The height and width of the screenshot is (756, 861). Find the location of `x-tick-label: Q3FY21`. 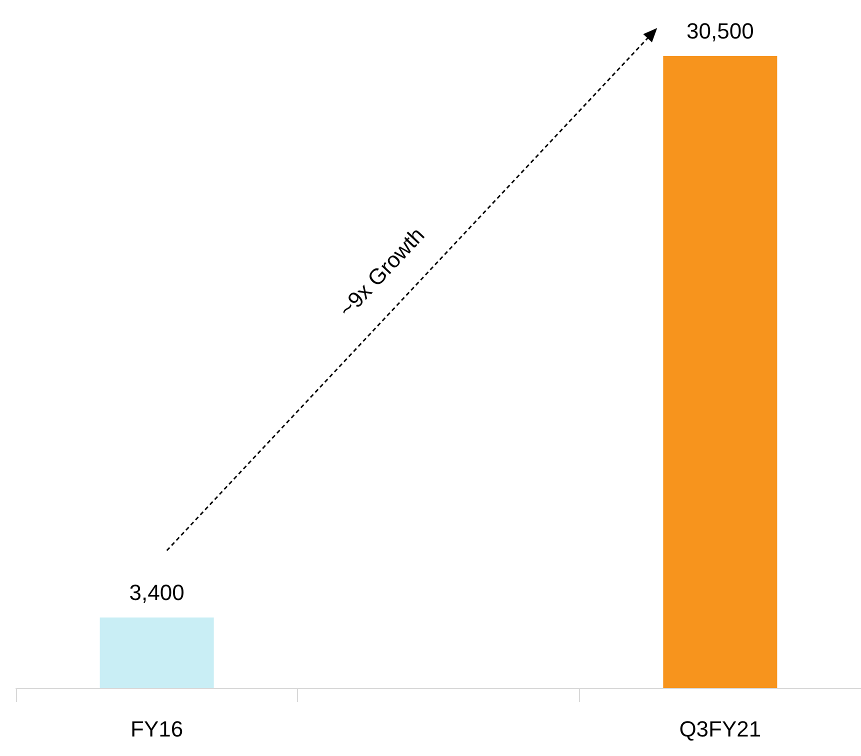

x-tick-label: Q3FY21 is located at coordinates (720, 729).